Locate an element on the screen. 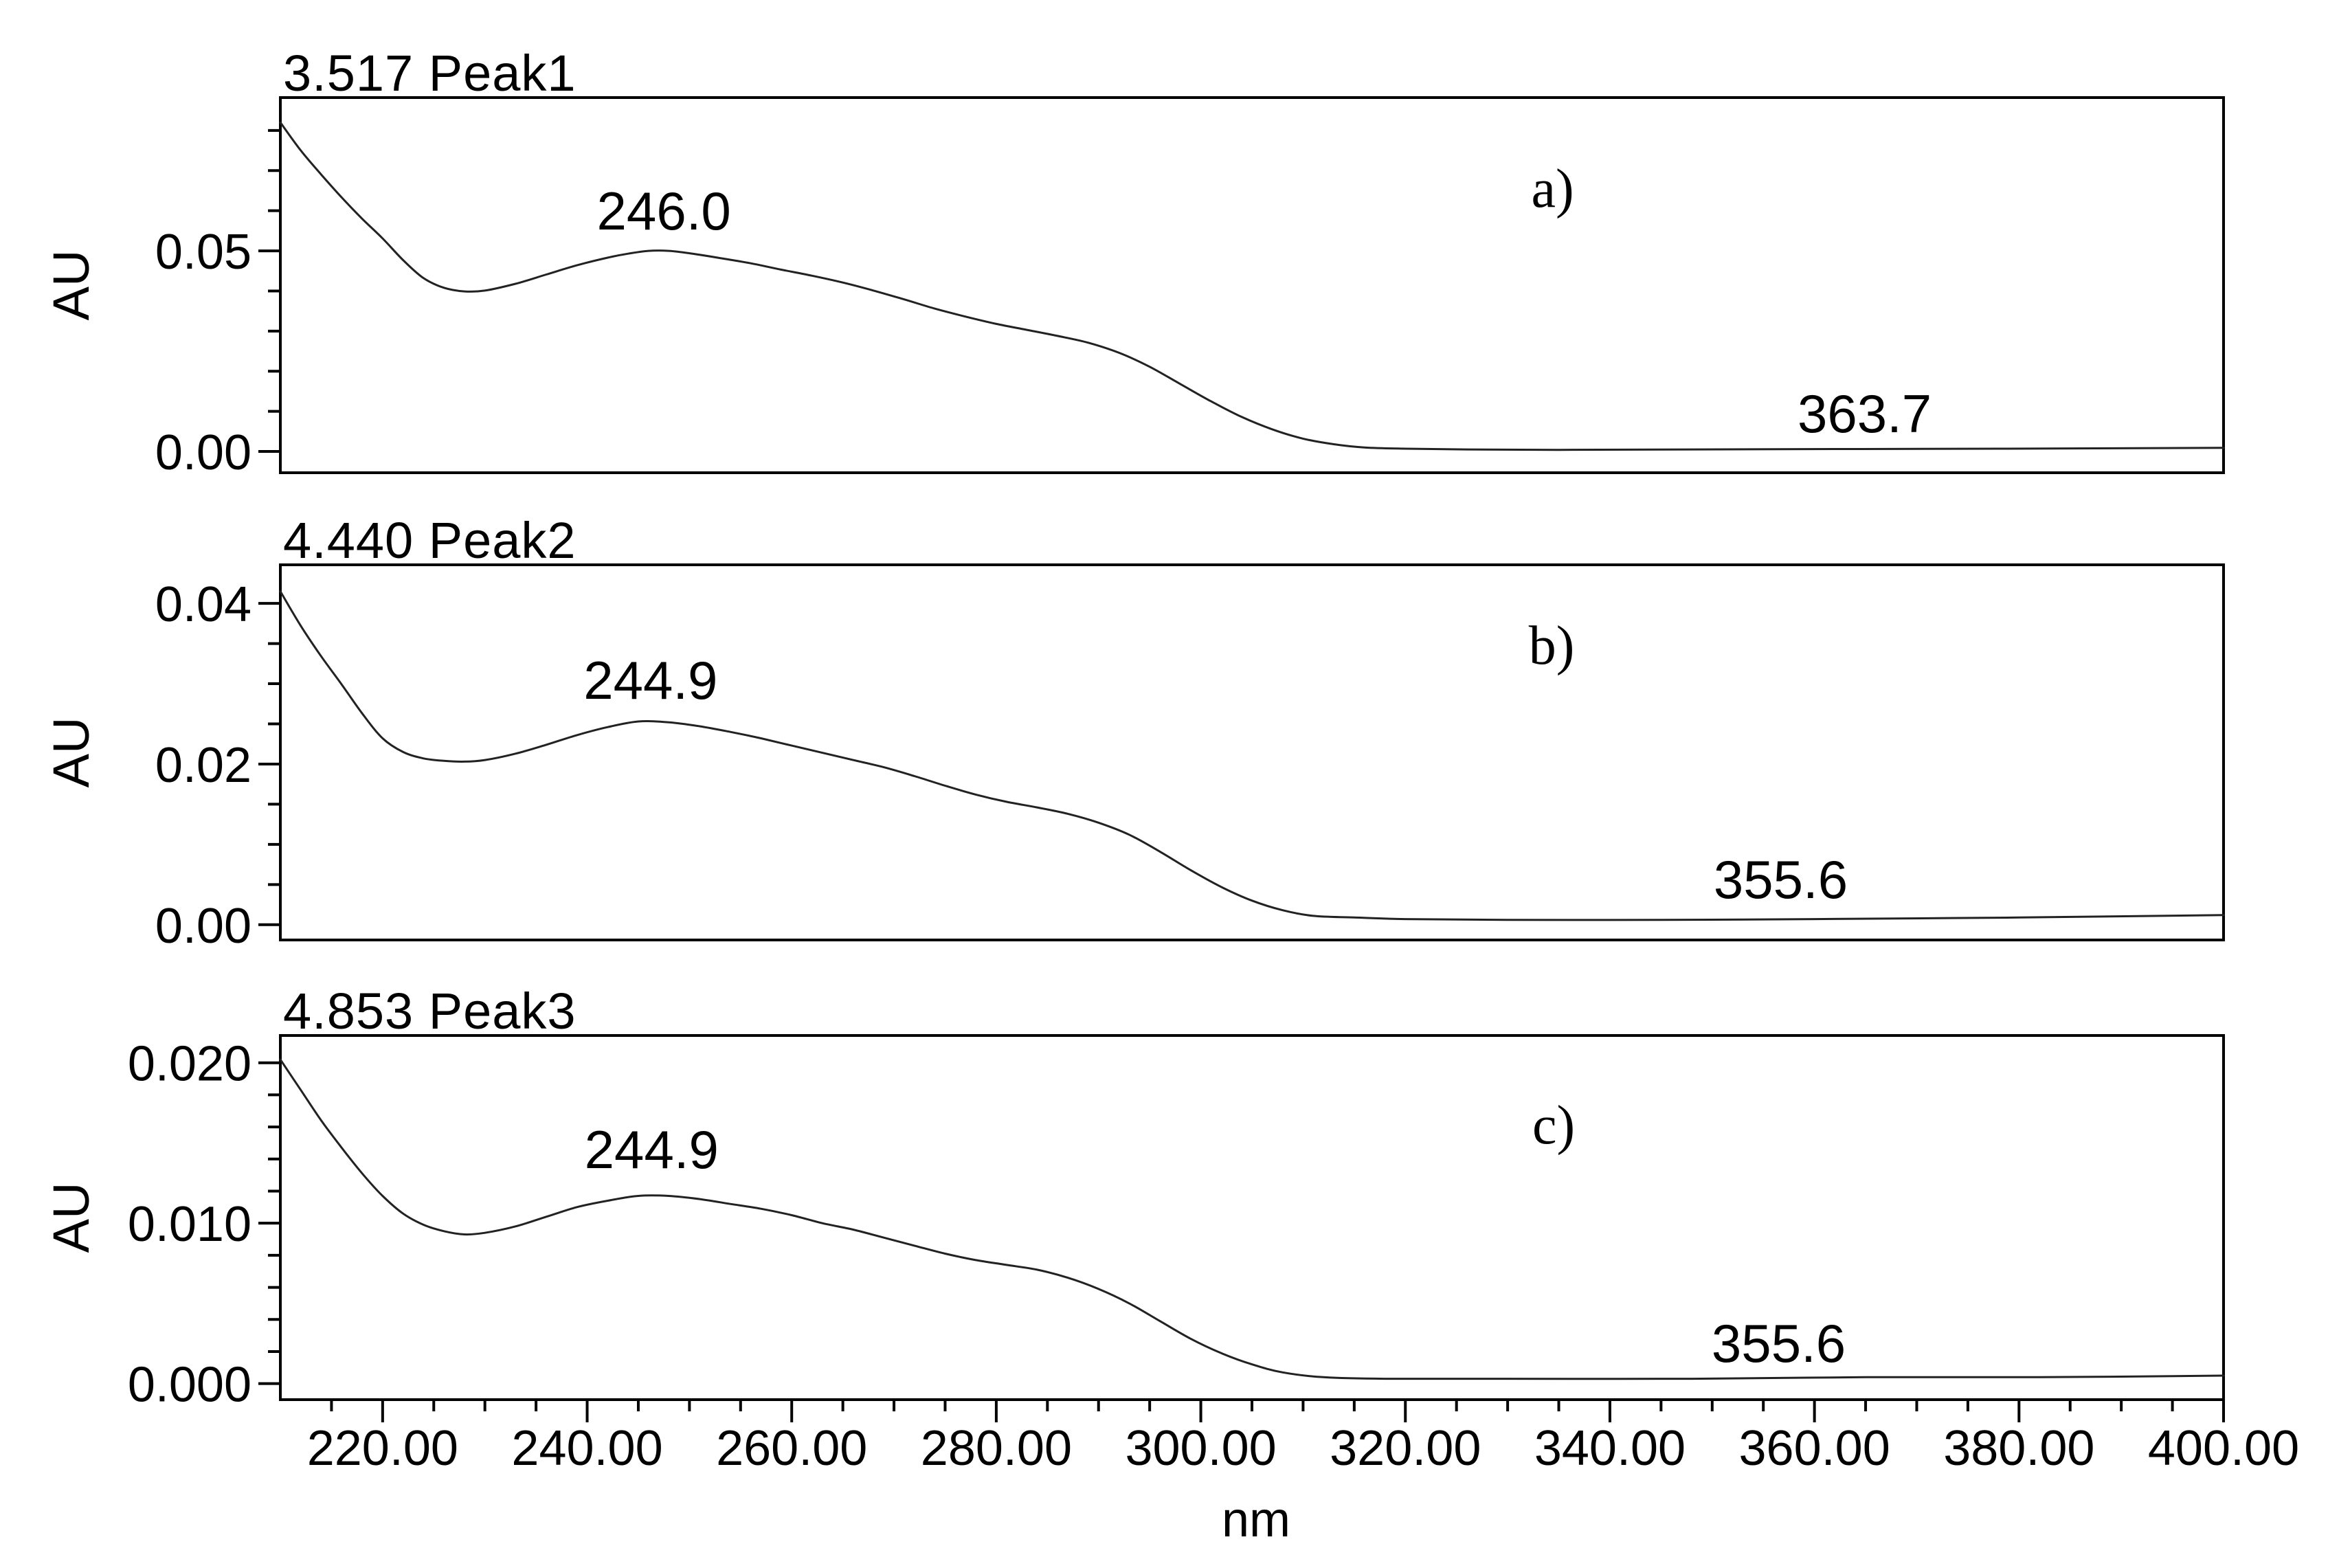 The width and height of the screenshot is (2328, 1568). panel-c-title: 4.853 Peak3 is located at coordinates (430, 1011).